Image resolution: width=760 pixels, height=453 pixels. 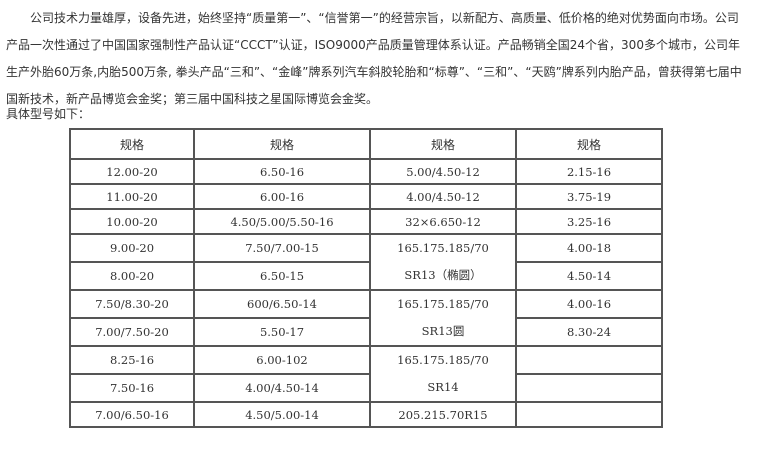 What do you see at coordinates (589, 248) in the screenshot?
I see `table-cell: 4.00-18` at bounding box center [589, 248].